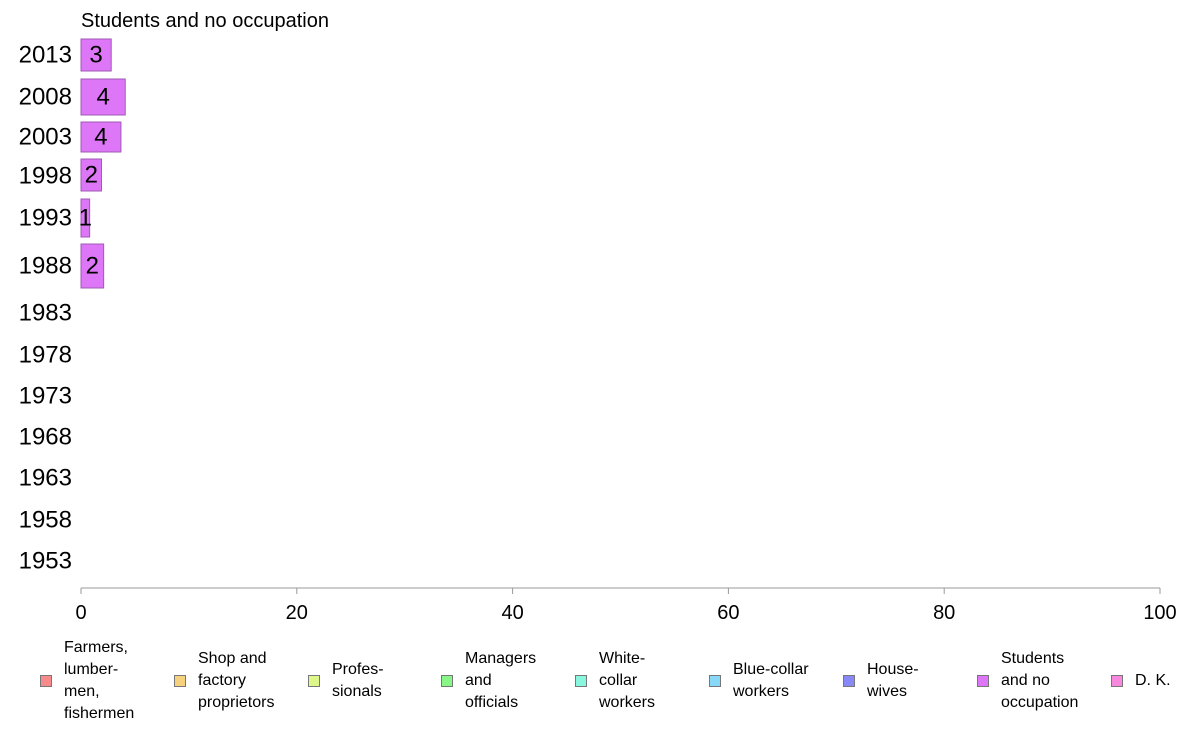 The image size is (1188, 736). I want to click on bar-2003, so click(101, 137).